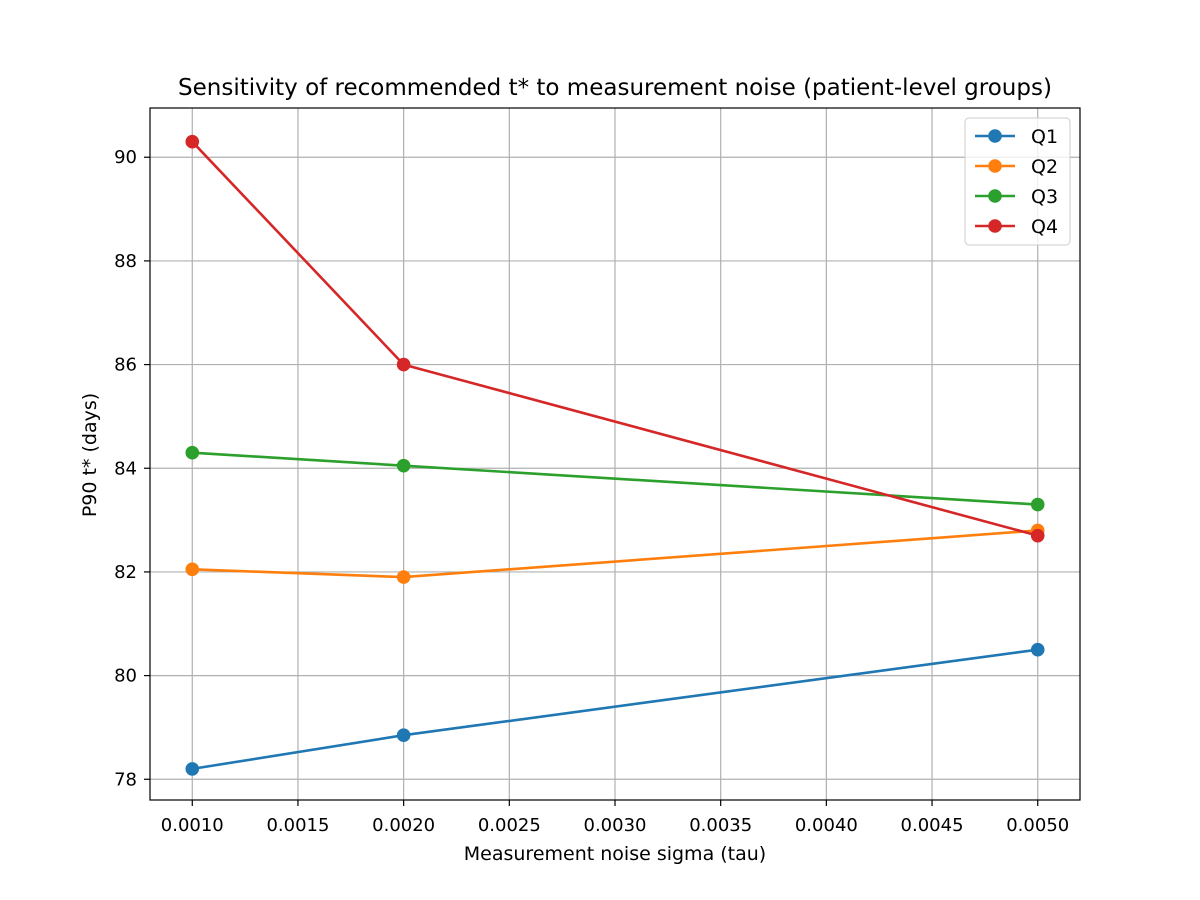  What do you see at coordinates (1016, 167) in the screenshot?
I see `legend-item-q2: Q2` at bounding box center [1016, 167].